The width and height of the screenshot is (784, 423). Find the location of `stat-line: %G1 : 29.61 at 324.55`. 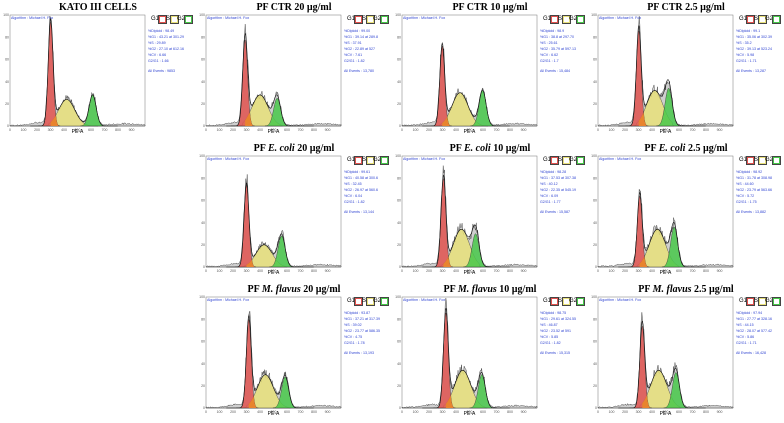

stat-line: %G1 : 29.61 at 324.55 is located at coordinates (558, 319).